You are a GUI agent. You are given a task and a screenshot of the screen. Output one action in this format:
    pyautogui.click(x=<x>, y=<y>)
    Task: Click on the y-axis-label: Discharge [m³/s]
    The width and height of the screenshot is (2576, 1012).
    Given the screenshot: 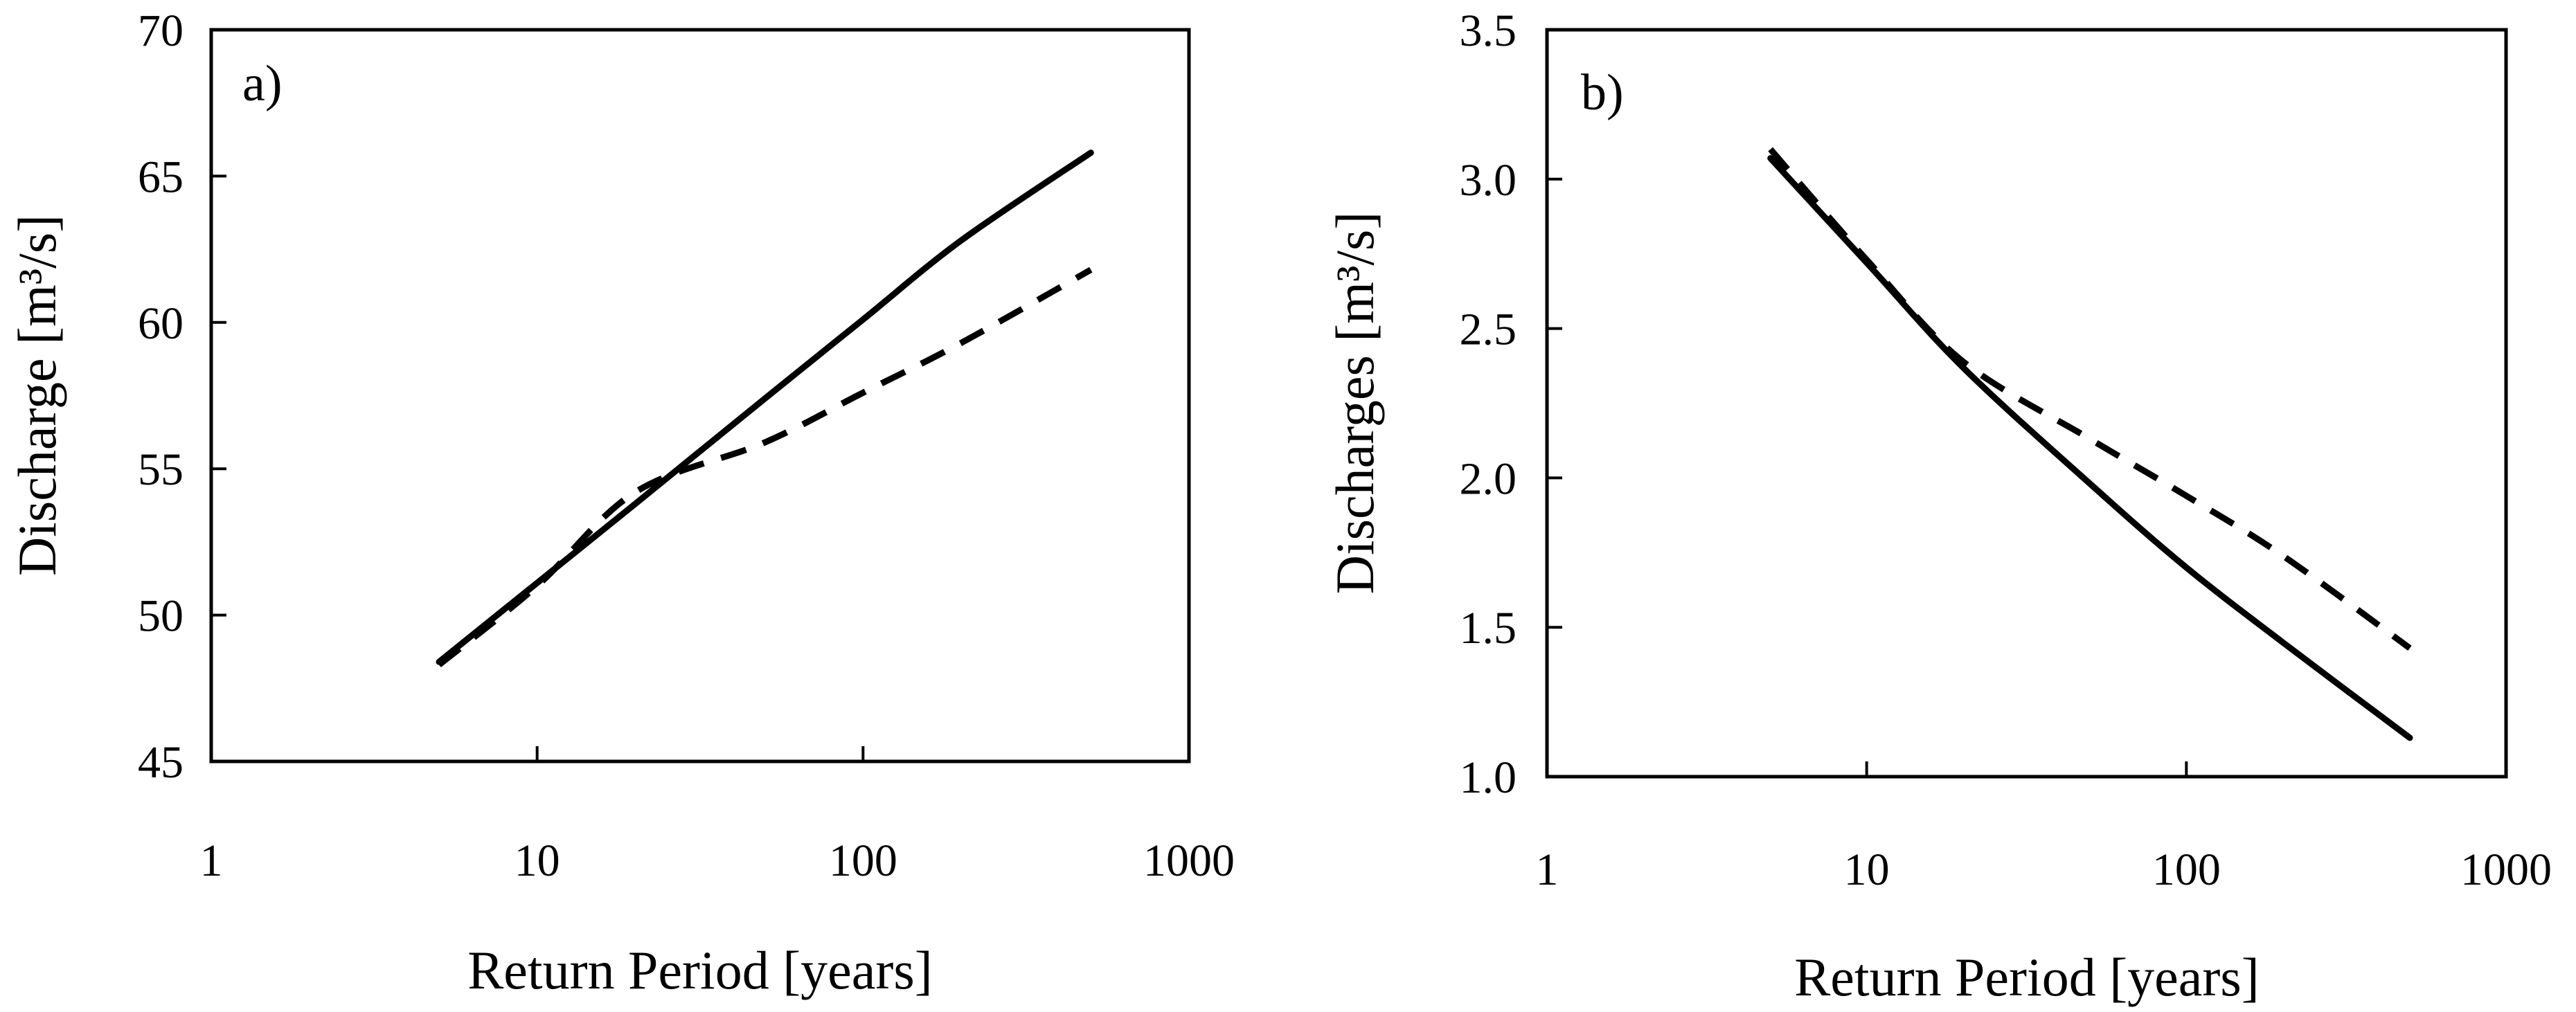 What is the action you would take?
    pyautogui.click(x=37, y=395)
    